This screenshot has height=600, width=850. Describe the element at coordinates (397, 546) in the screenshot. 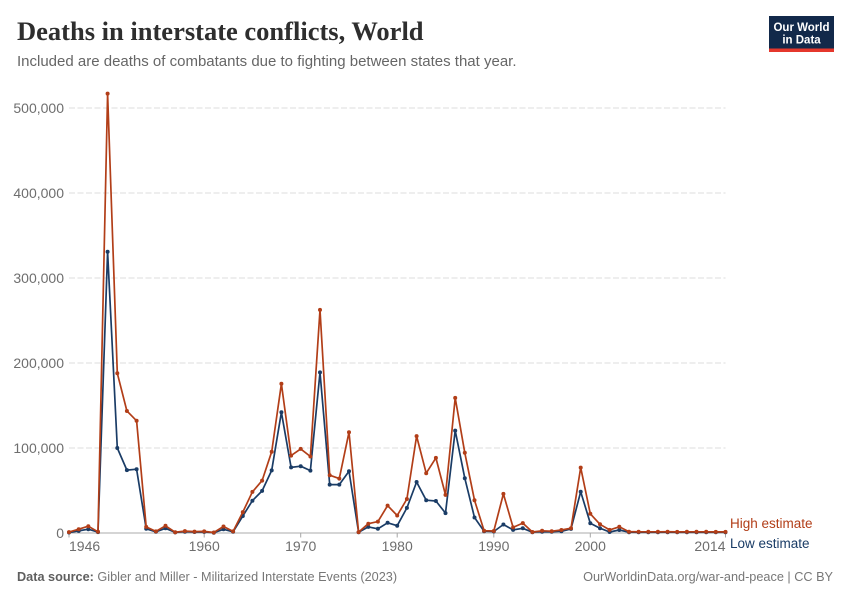

I see `svg-text: 1980` at that location.